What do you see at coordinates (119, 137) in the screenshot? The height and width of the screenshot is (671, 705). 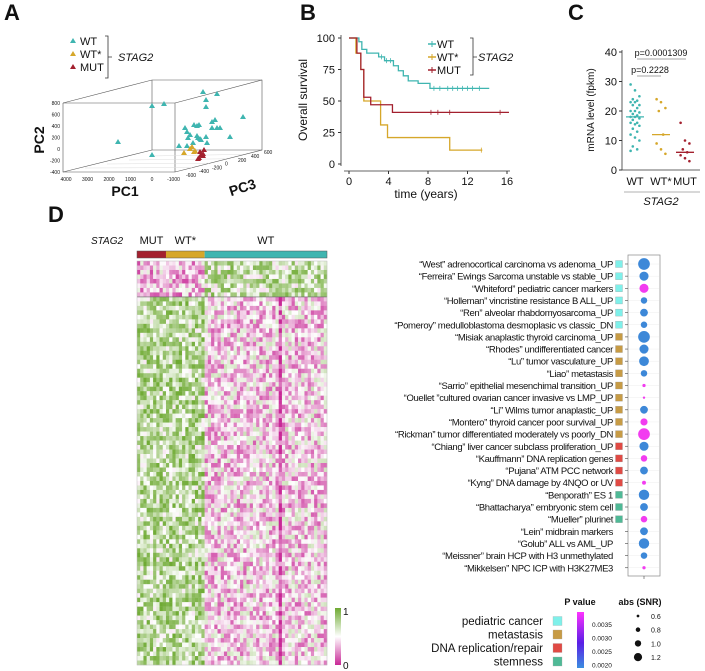 I see `pca-box-front-edge` at bounding box center [119, 137].